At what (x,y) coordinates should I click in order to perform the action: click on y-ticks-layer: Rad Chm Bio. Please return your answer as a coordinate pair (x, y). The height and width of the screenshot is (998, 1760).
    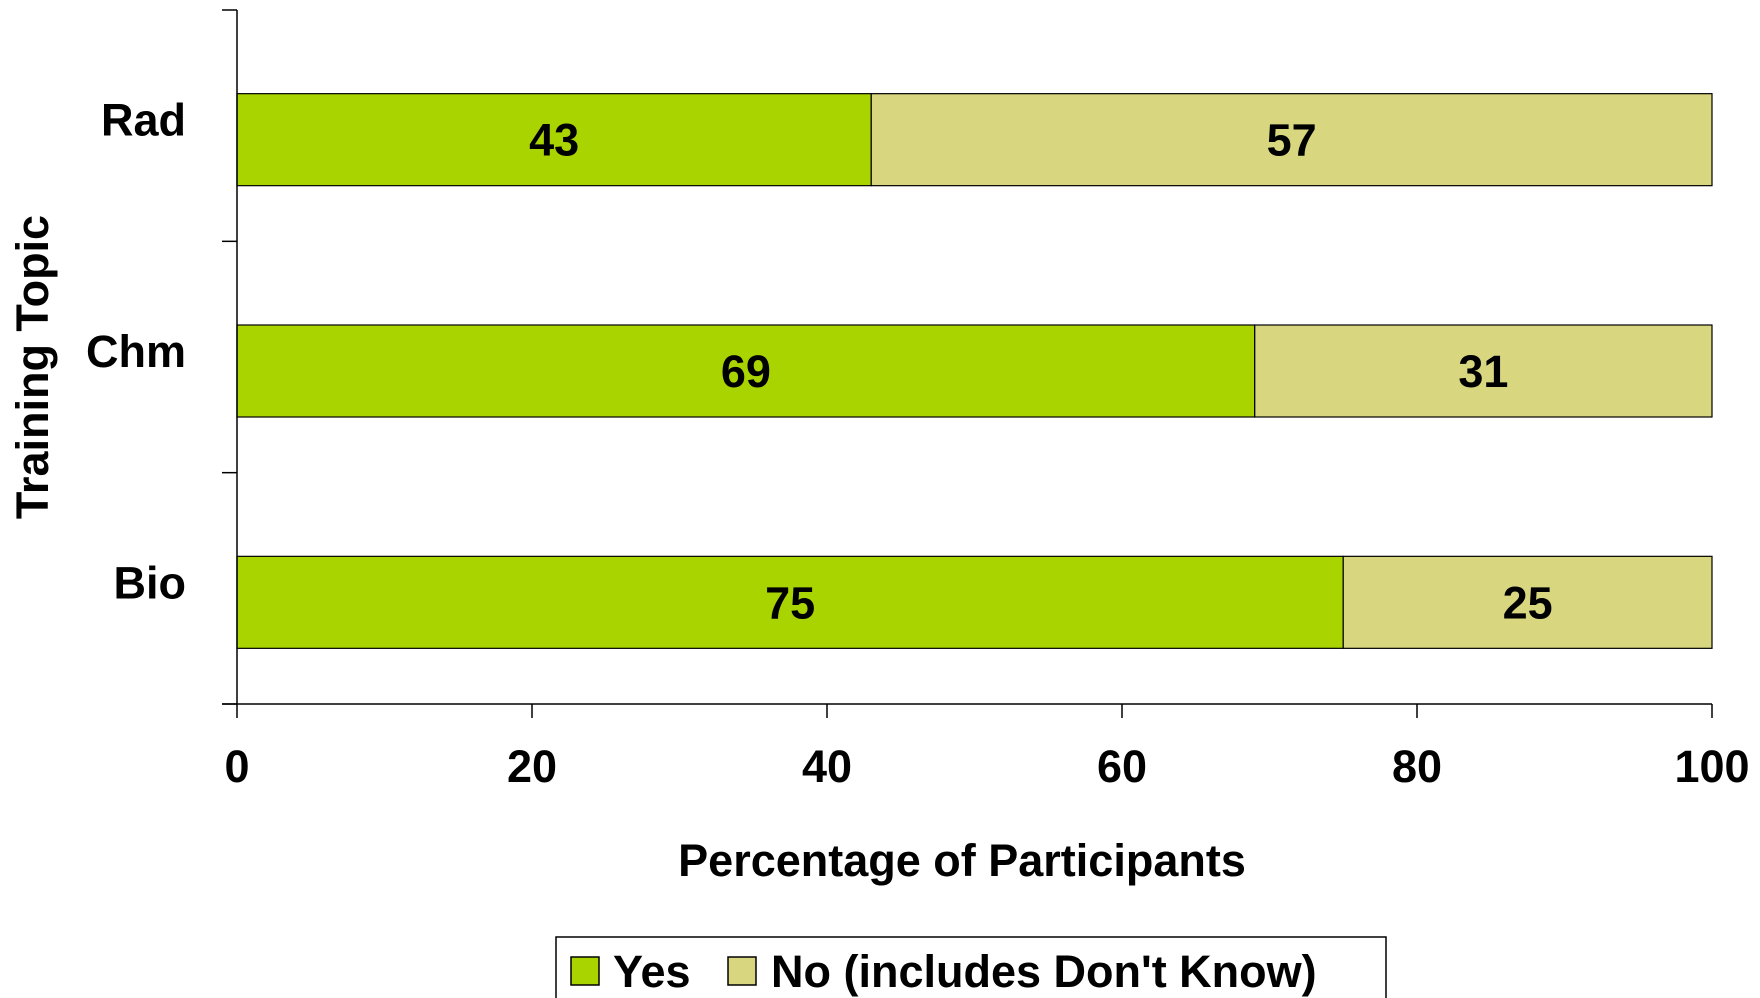
    Looking at the image, I should click on (161, 357).